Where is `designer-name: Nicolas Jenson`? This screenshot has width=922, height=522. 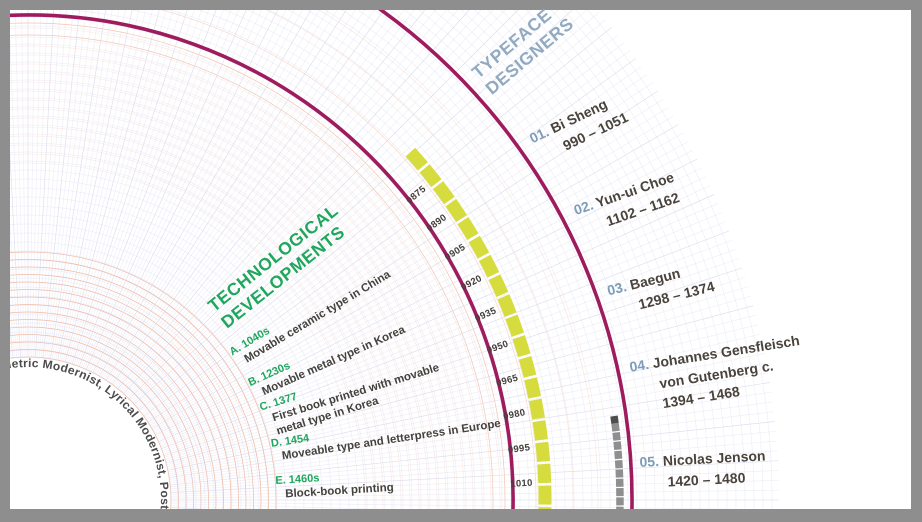
designer-name: Nicolas Jenson is located at coordinates (714, 458).